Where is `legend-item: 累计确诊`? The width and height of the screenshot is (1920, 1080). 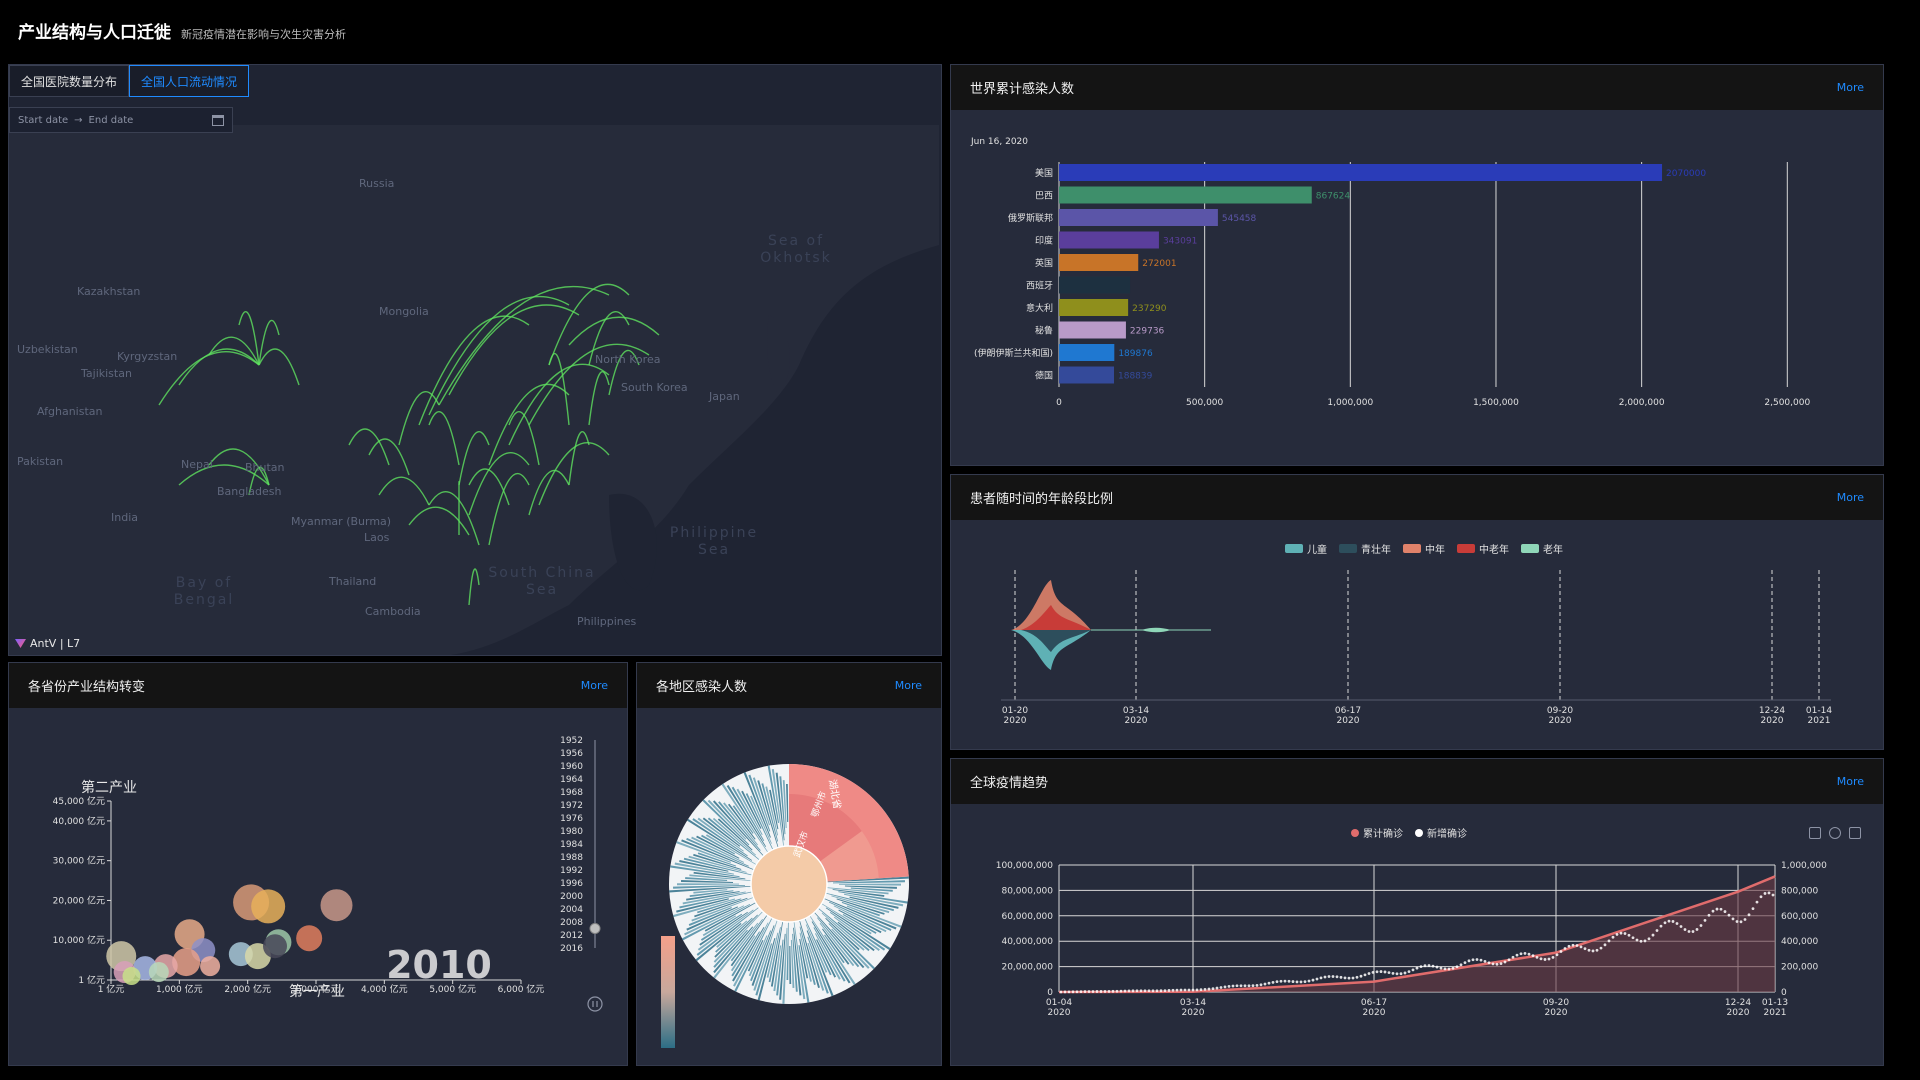 legend-item: 累计确诊 is located at coordinates (1377, 832).